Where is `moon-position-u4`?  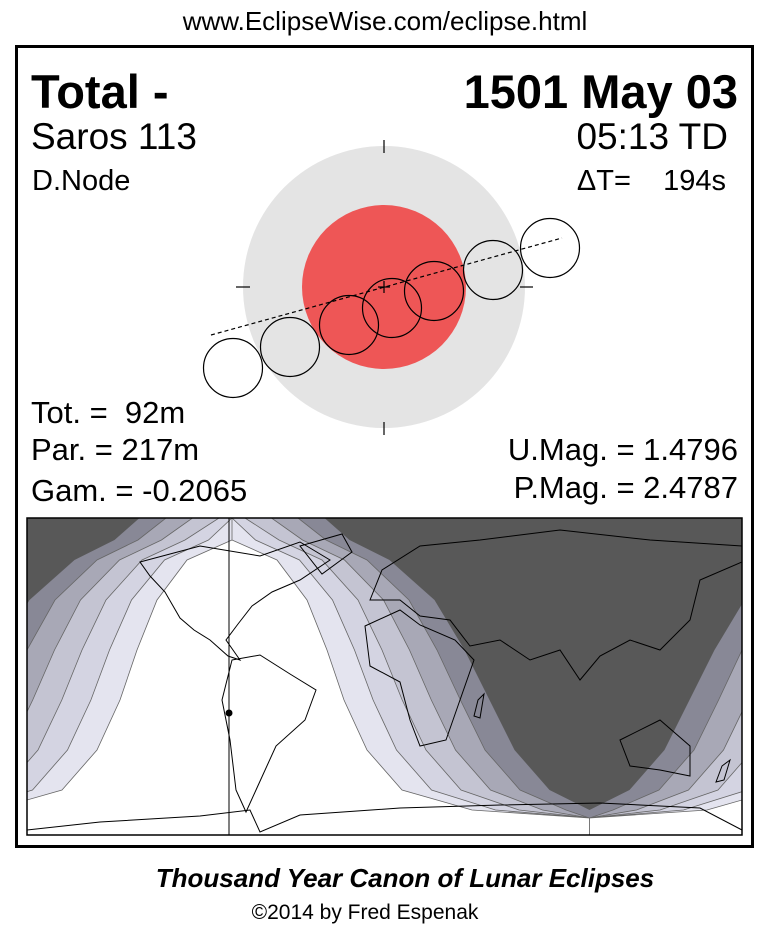
moon-position-u4 is located at coordinates (493, 270).